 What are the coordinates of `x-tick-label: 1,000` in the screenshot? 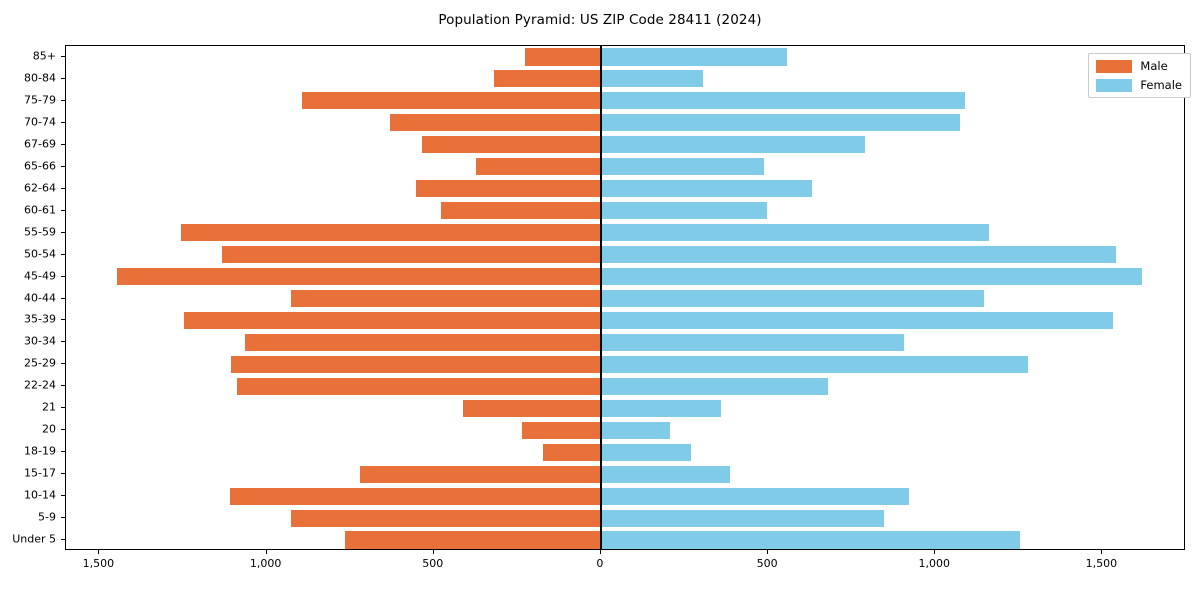 It's located at (265, 563).